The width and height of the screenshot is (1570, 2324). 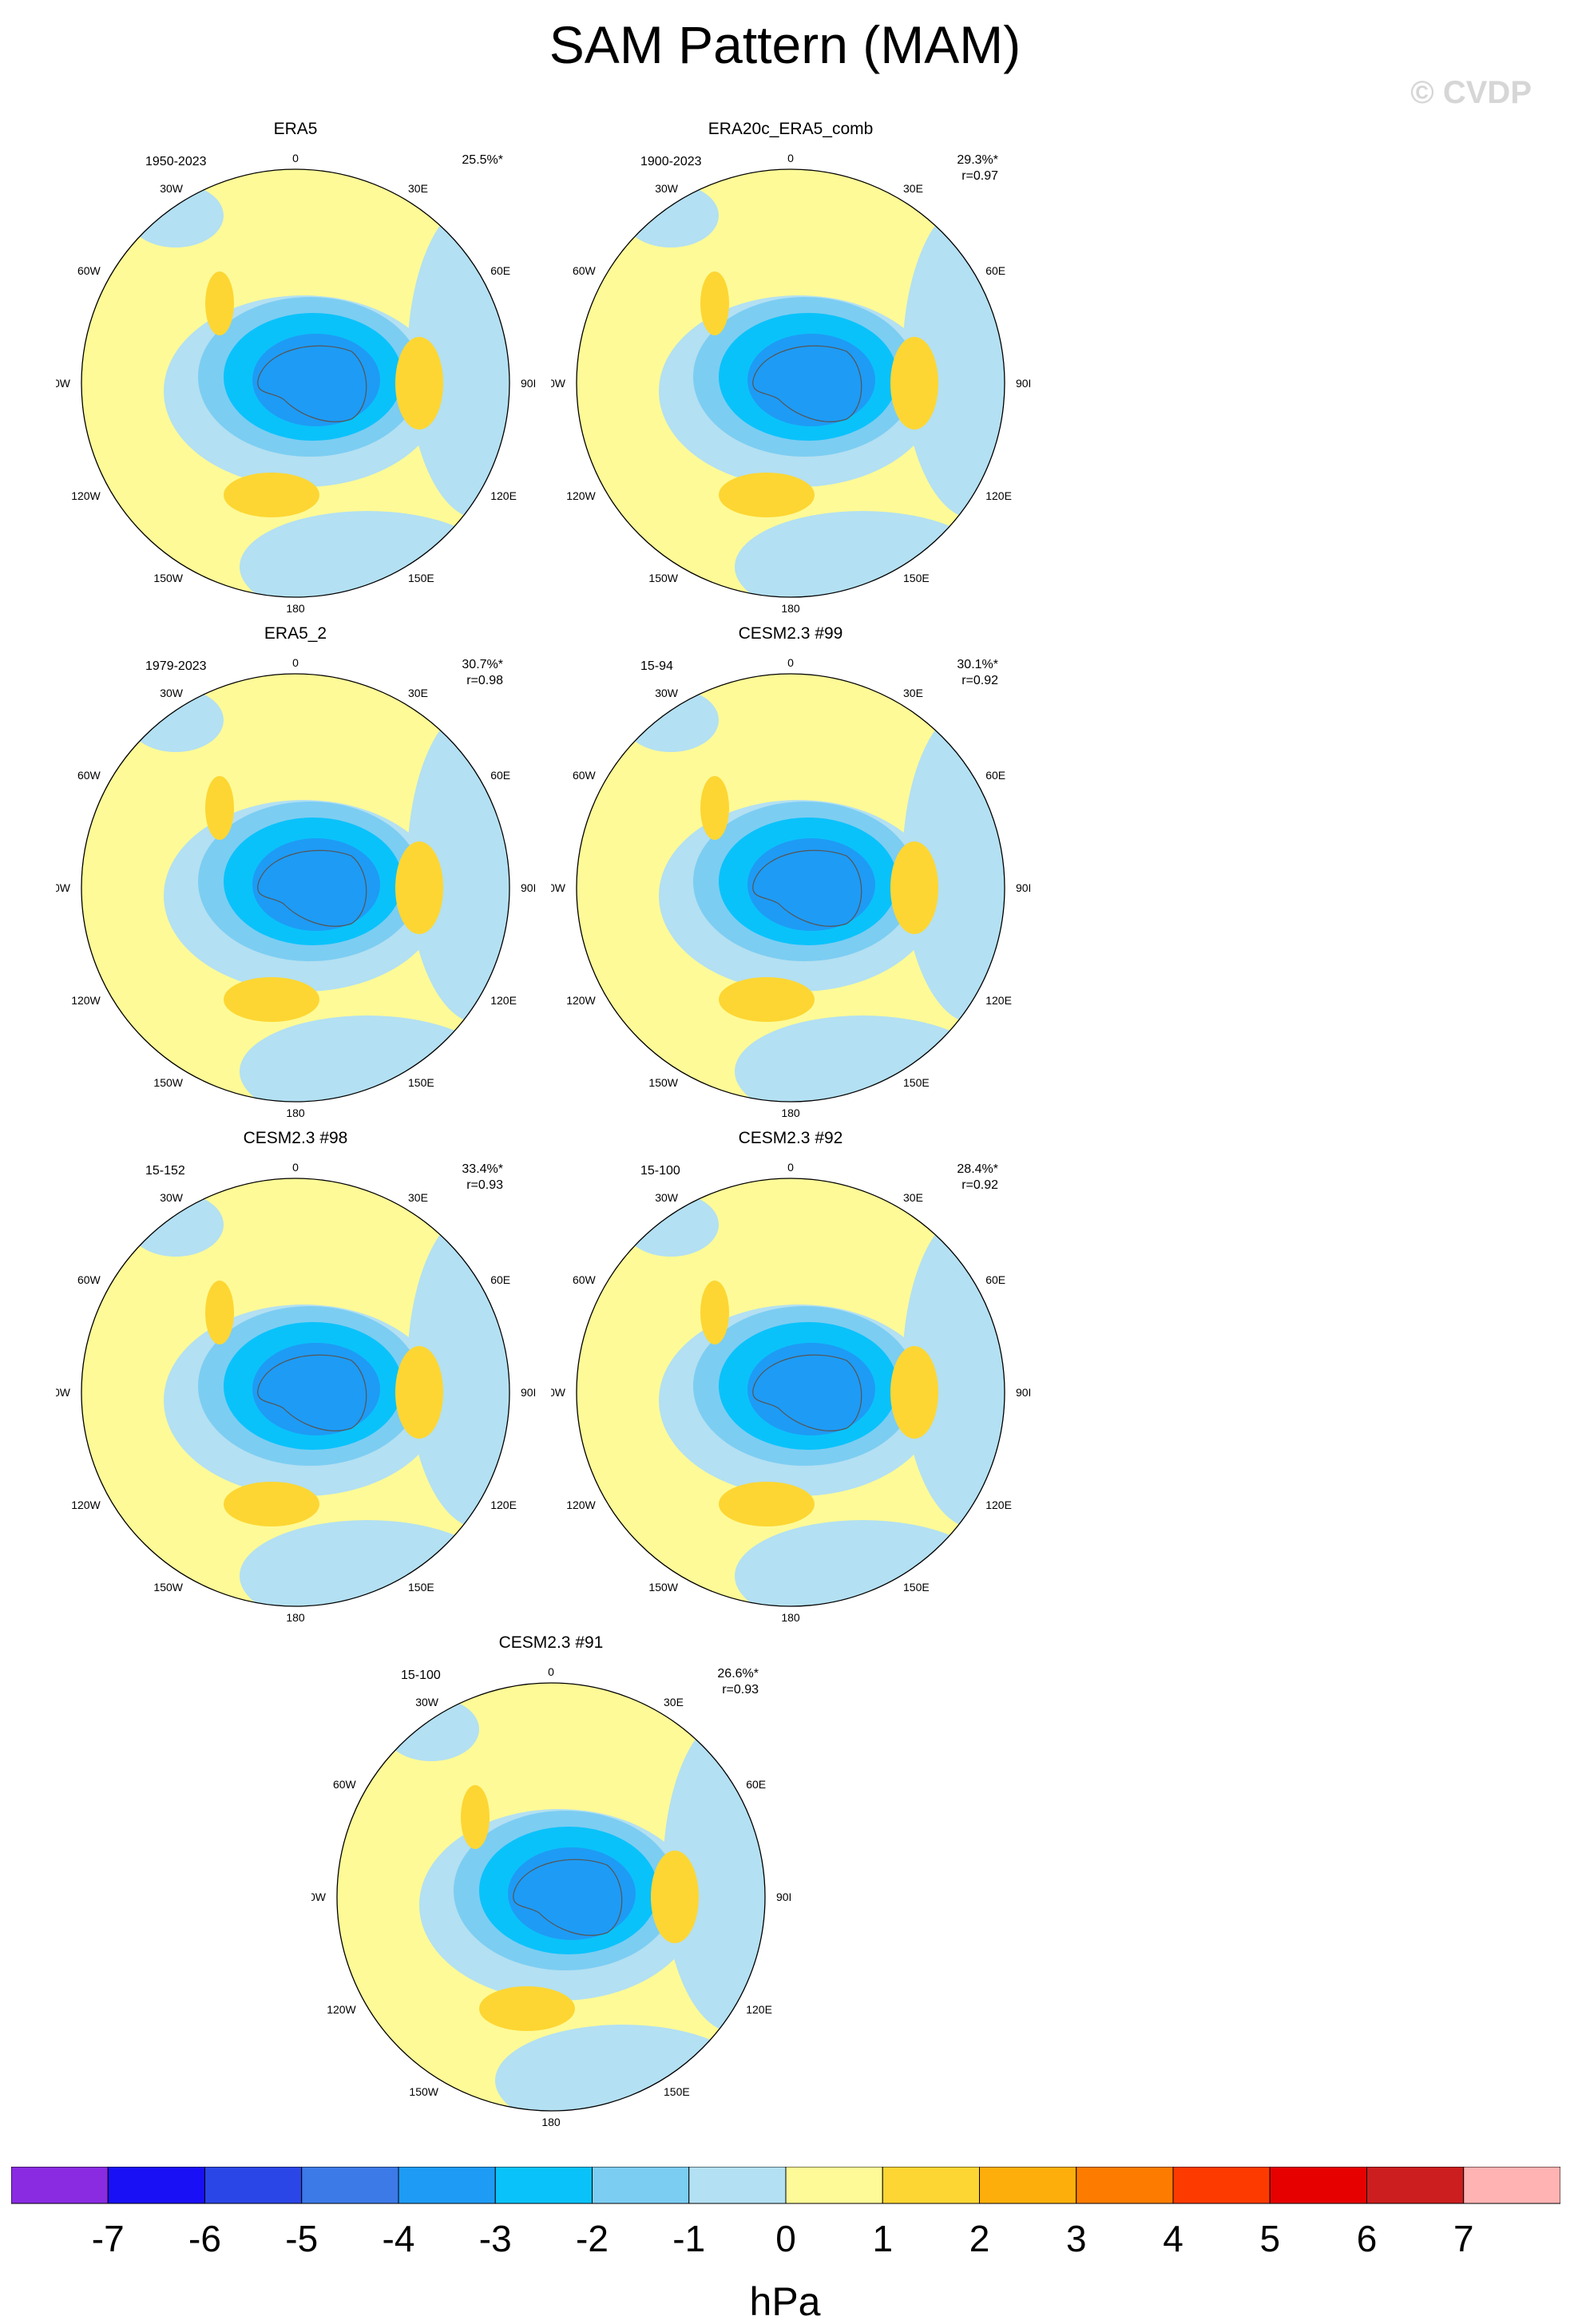 What do you see at coordinates (399, 2238) in the screenshot?
I see `colorbar-tick-label: -4` at bounding box center [399, 2238].